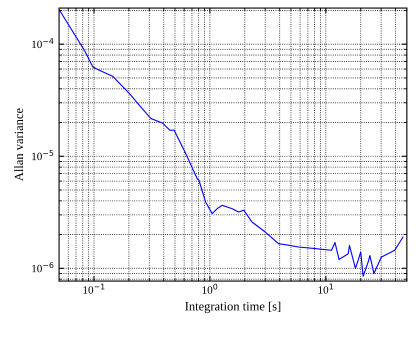  I want to click on y-tick-label: 10$^{−5}$, so click(43, 155).